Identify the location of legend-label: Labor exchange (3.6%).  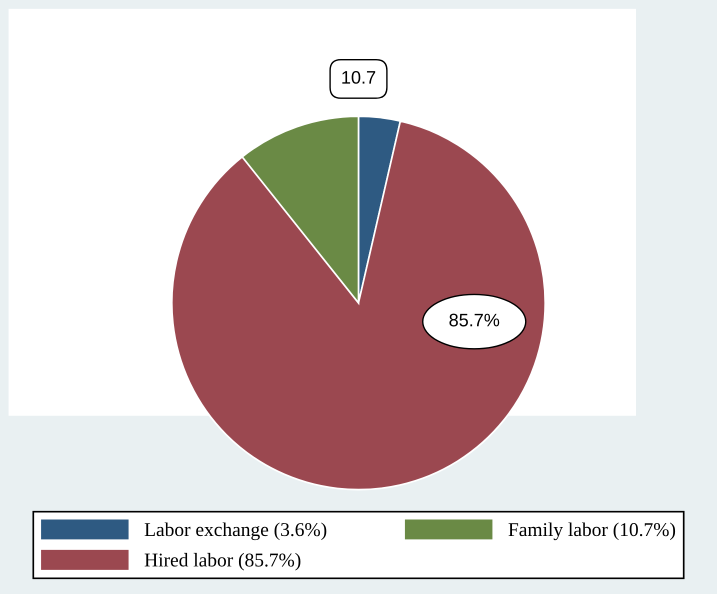
(235, 531).